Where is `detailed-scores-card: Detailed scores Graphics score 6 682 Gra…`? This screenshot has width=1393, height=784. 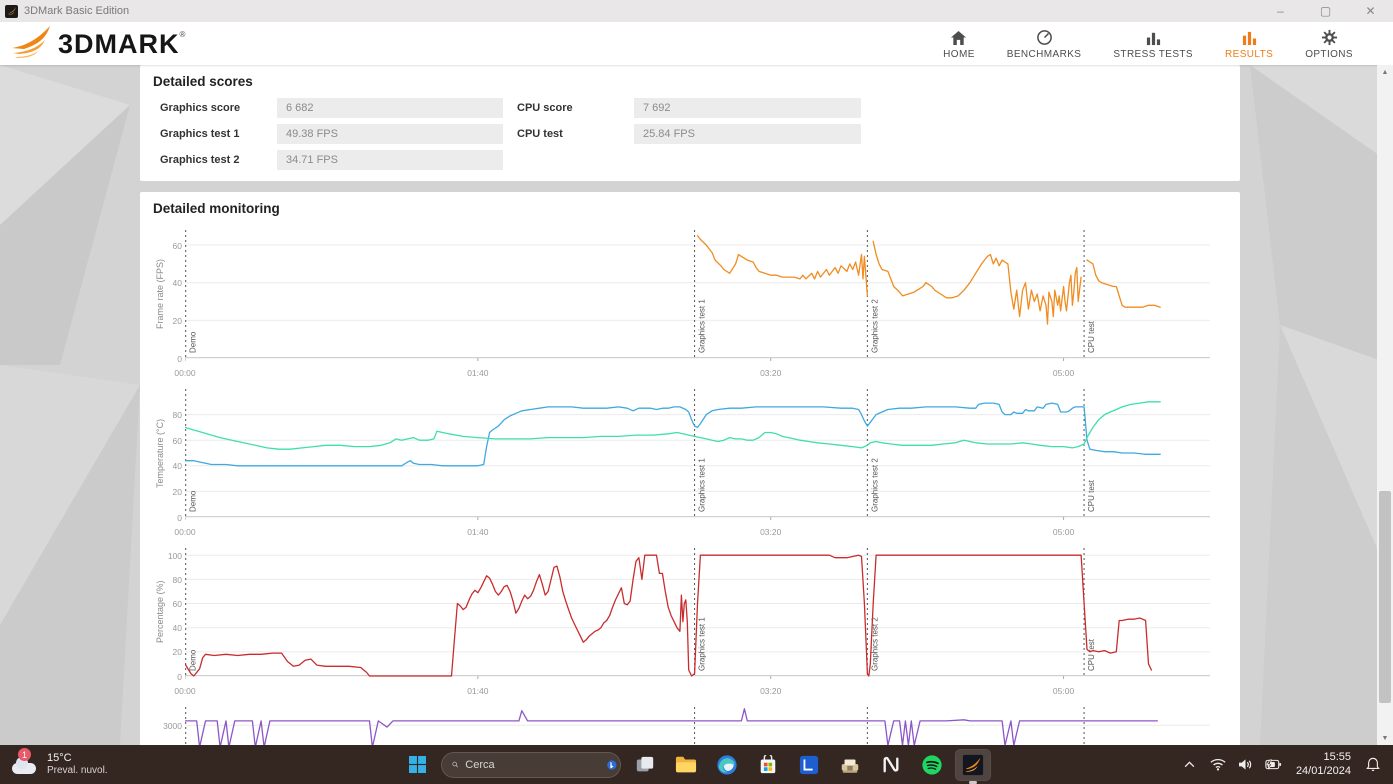
detailed-scores-card: Detailed scores Graphics score 6 682 Gra… is located at coordinates (690, 123).